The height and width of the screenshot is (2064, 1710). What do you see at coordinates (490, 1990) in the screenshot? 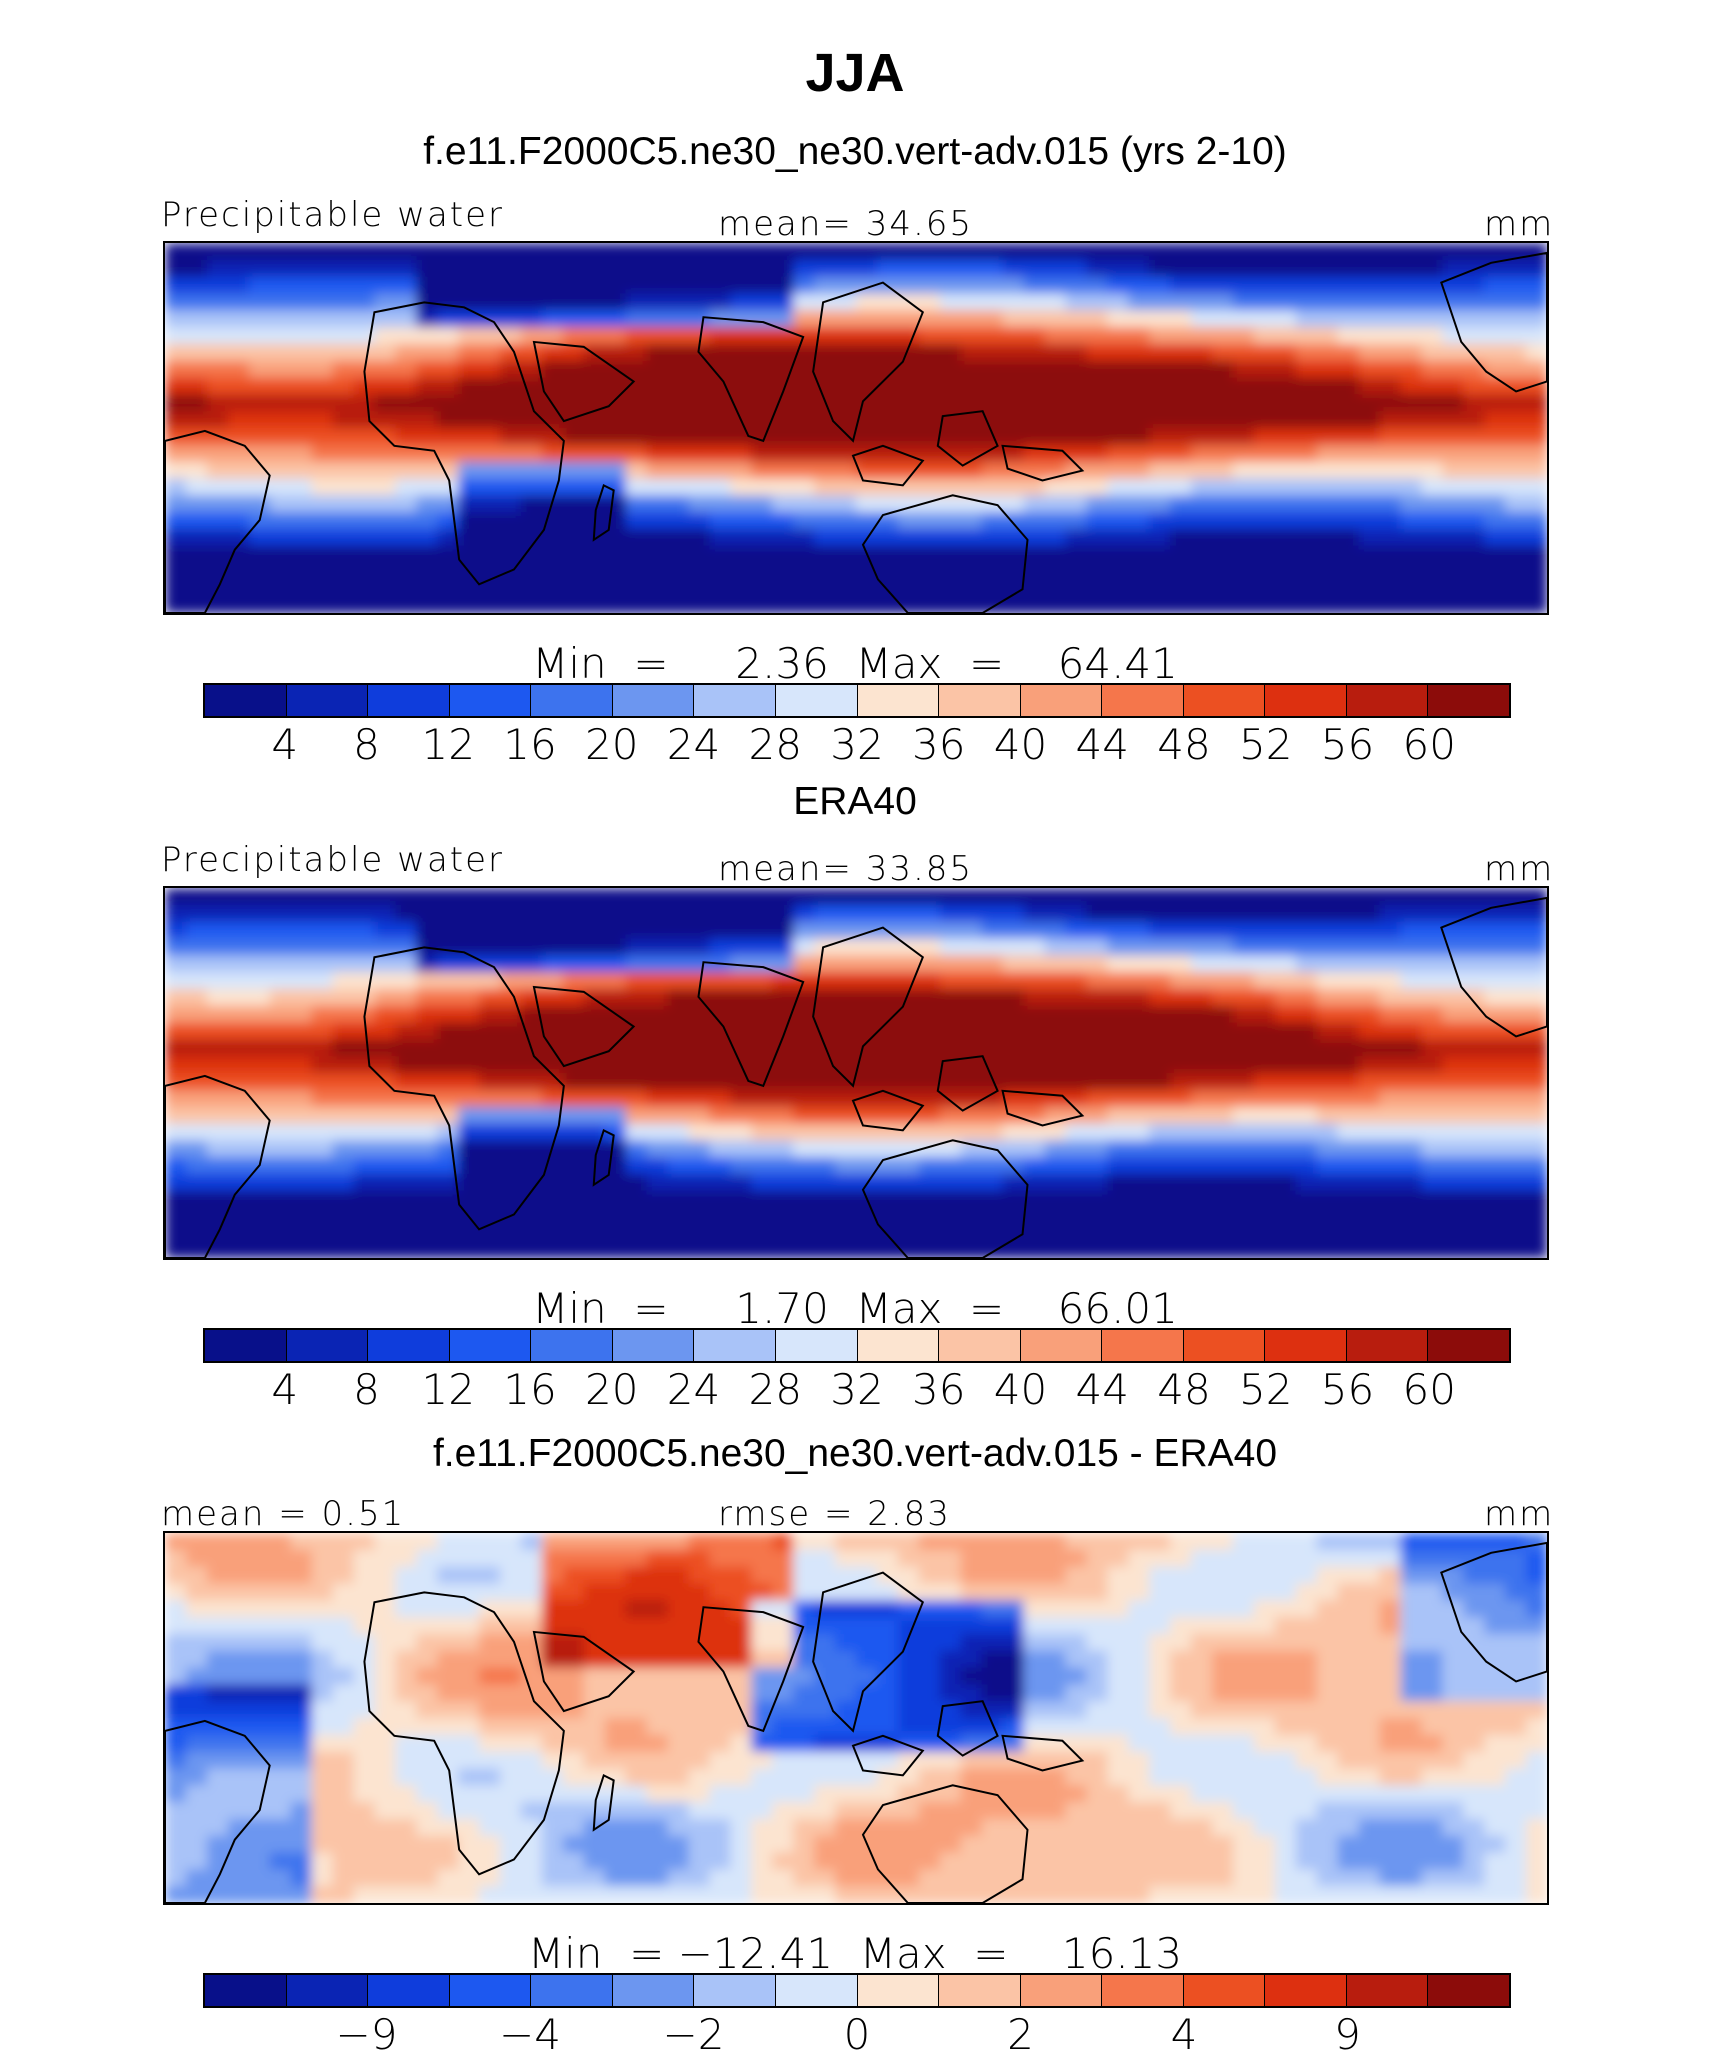
I see `colorbar-swatch` at bounding box center [490, 1990].